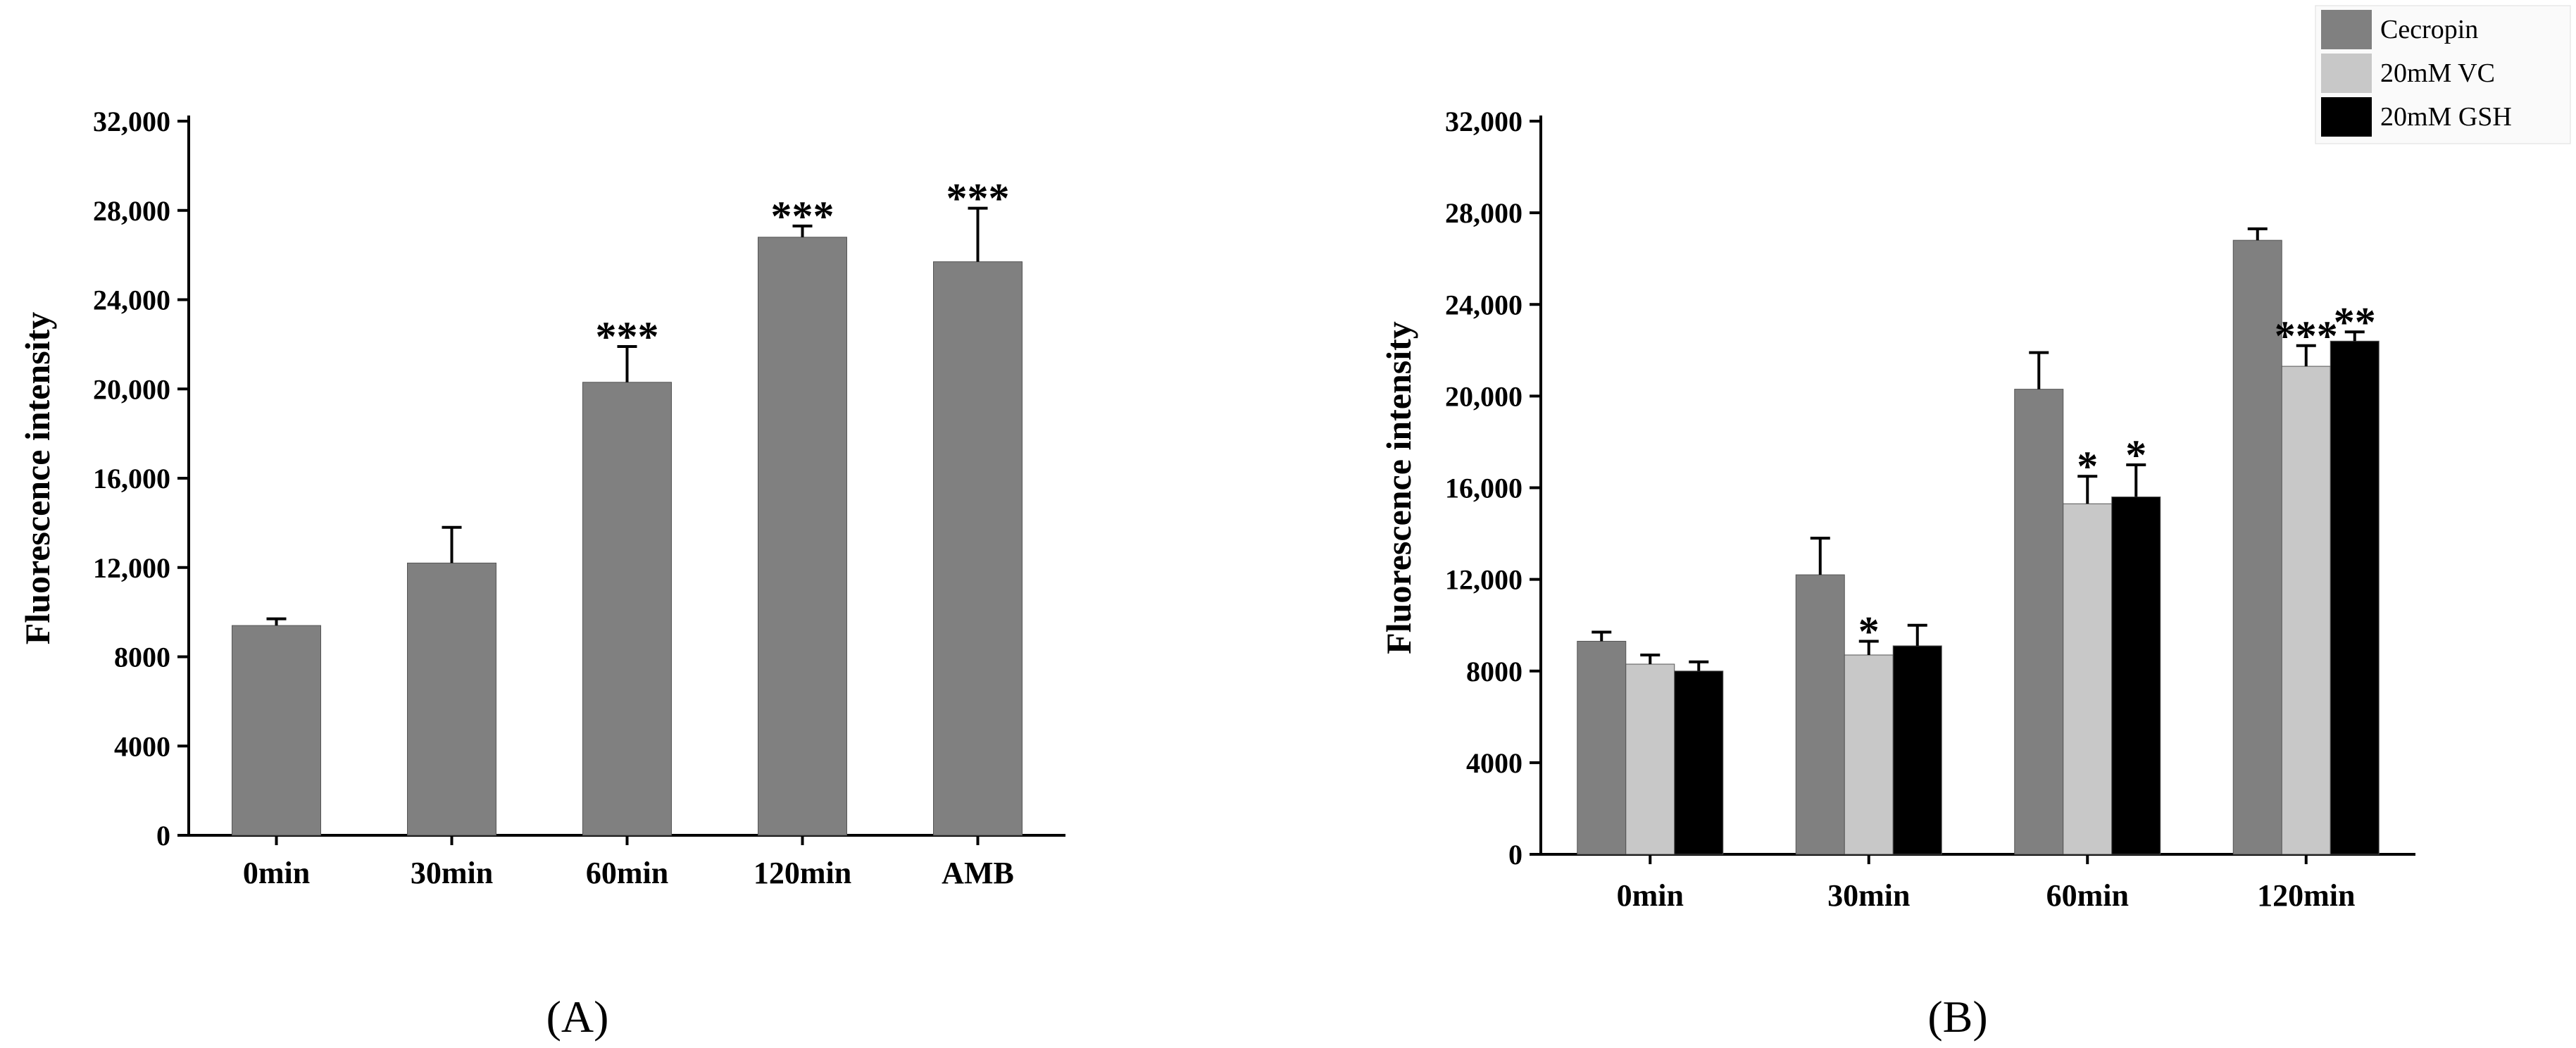 This screenshot has height=1048, width=2576. Describe the element at coordinates (1484, 213) in the screenshot. I see `panel-b-y-tick-label: 28,000` at that location.